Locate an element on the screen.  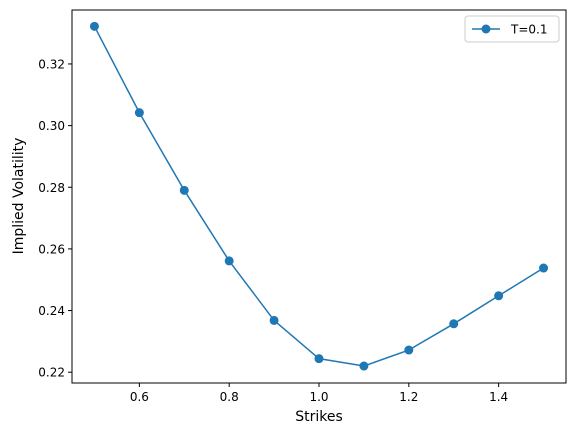
legend-point-marker is located at coordinates (486, 29).